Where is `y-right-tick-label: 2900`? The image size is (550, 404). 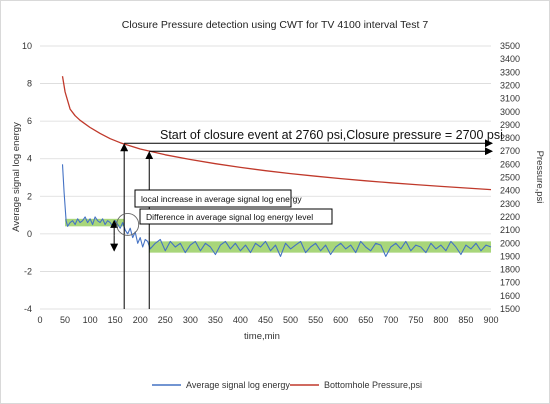
y-right-tick-label: 2900 is located at coordinates (510, 125).